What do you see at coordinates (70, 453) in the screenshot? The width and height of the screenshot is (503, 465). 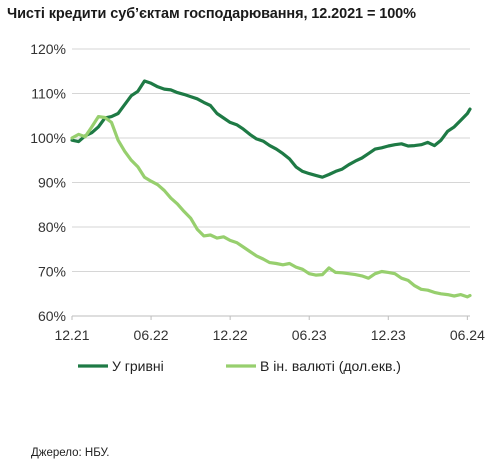 I see `source-note: Джерело: НБУ.` at bounding box center [70, 453].